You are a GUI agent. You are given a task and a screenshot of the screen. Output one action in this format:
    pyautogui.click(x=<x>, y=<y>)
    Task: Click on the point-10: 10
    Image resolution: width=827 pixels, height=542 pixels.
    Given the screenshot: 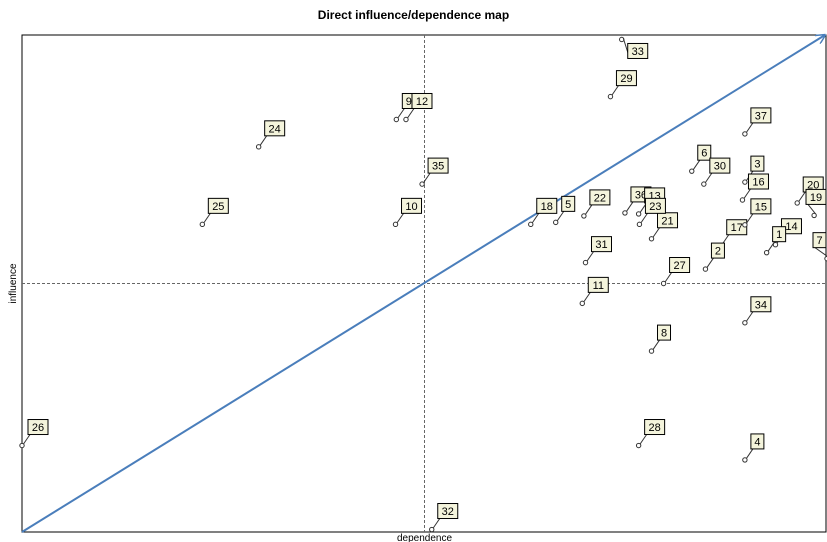 What is the action you would take?
    pyautogui.click(x=407, y=212)
    